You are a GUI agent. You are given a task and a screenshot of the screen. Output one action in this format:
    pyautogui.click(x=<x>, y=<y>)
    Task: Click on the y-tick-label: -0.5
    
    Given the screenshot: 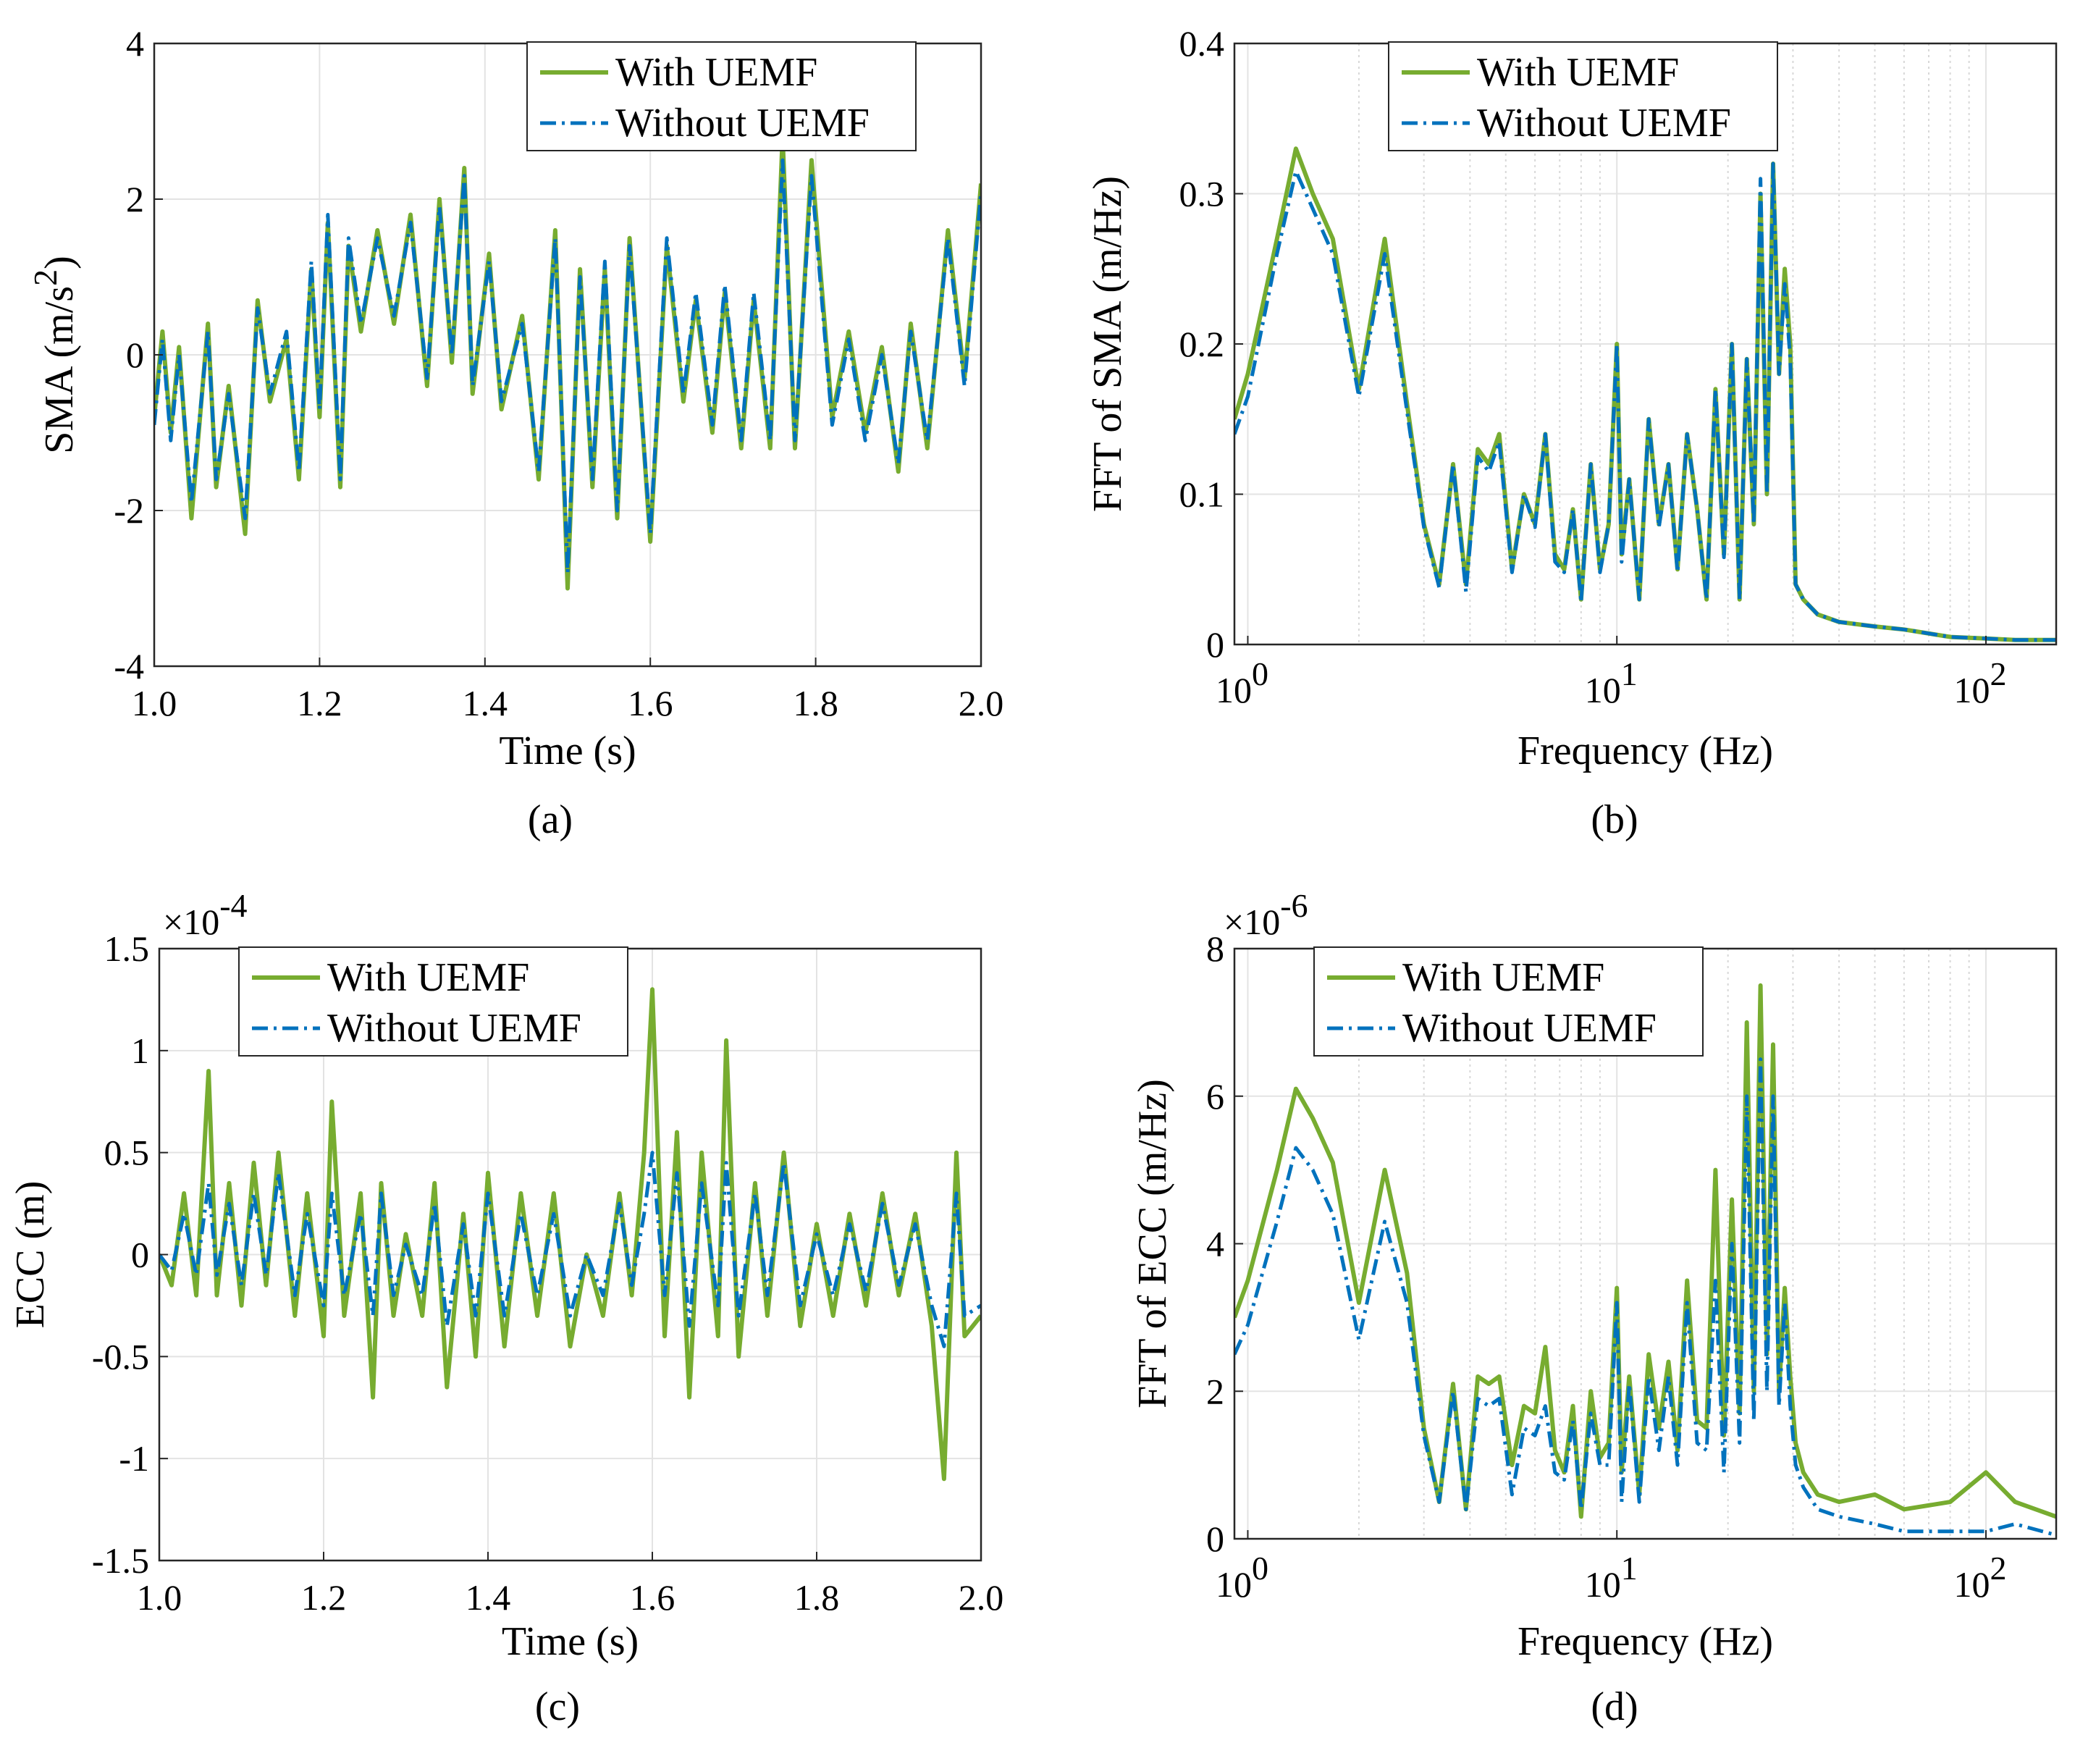 What is the action you would take?
    pyautogui.click(x=120, y=1356)
    